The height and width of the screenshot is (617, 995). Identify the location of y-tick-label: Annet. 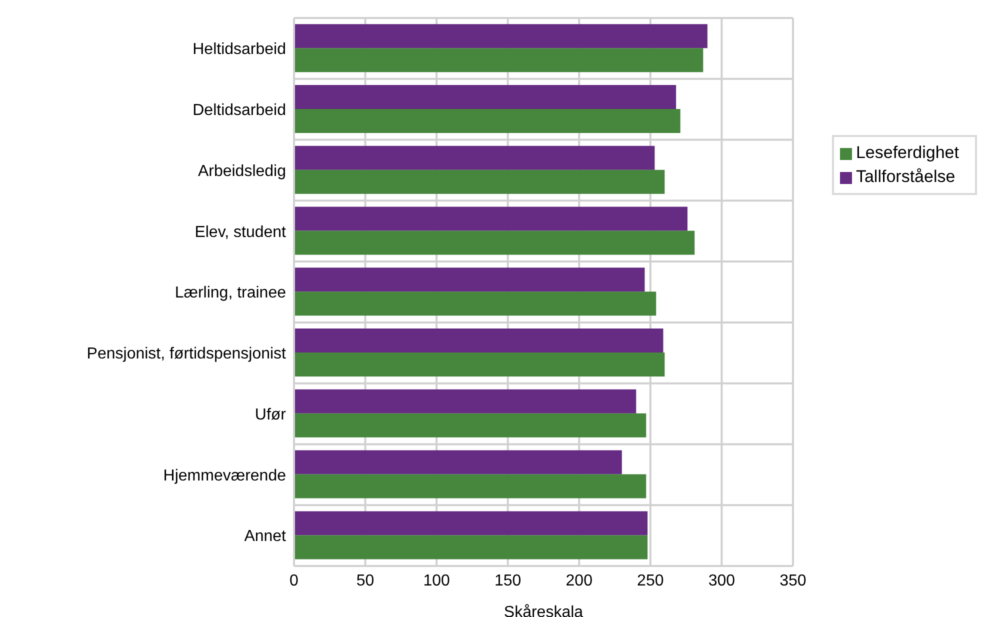
(265, 537).